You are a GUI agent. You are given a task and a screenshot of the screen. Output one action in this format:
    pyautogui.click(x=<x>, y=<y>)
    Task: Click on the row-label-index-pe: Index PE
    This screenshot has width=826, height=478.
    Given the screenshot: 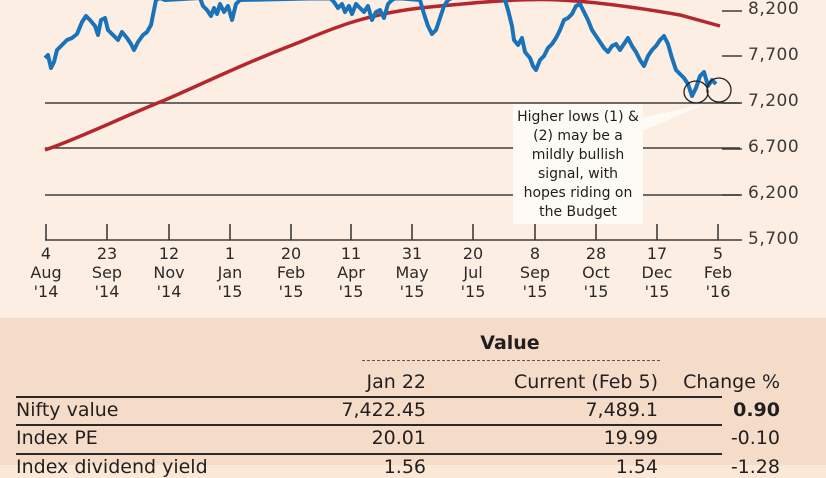 What is the action you would take?
    pyautogui.click(x=57, y=438)
    